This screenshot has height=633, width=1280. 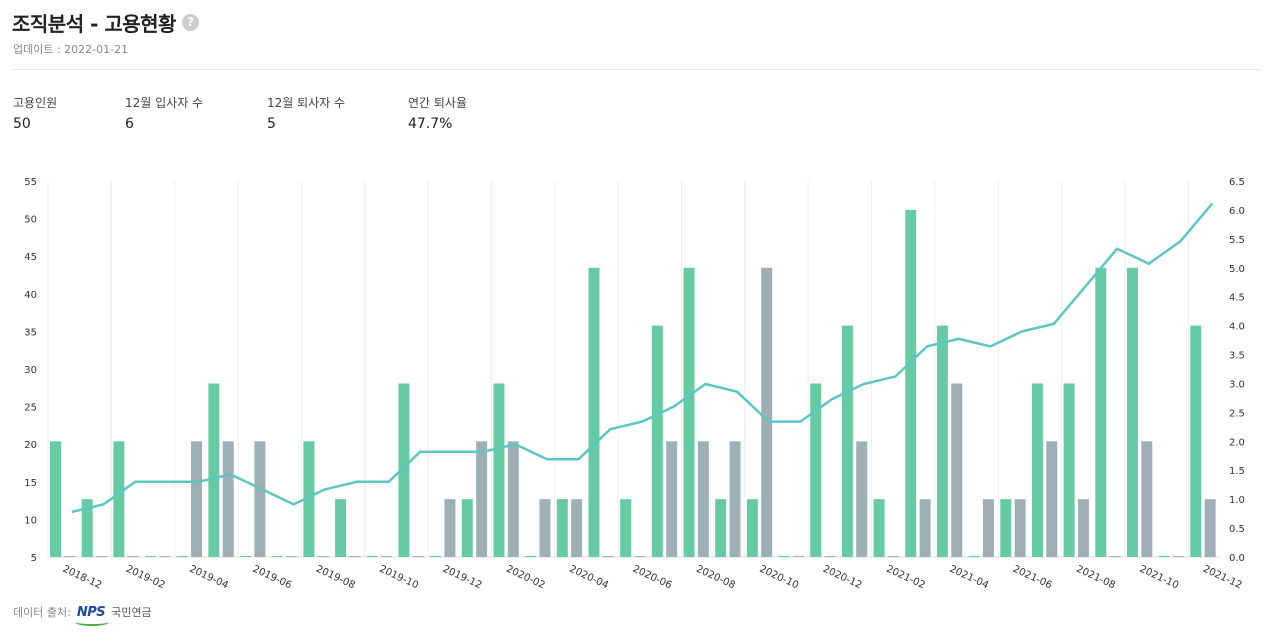 What do you see at coordinates (272, 578) in the screenshot?
I see `x-tick-label: 2019-06` at bounding box center [272, 578].